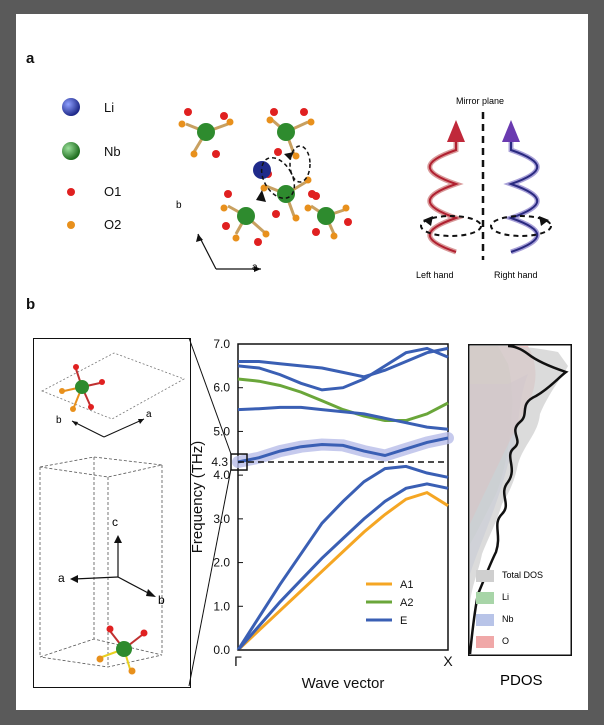  What do you see at coordinates (71, 225) in the screenshot?
I see `o2-atom-icon` at bounding box center [71, 225].